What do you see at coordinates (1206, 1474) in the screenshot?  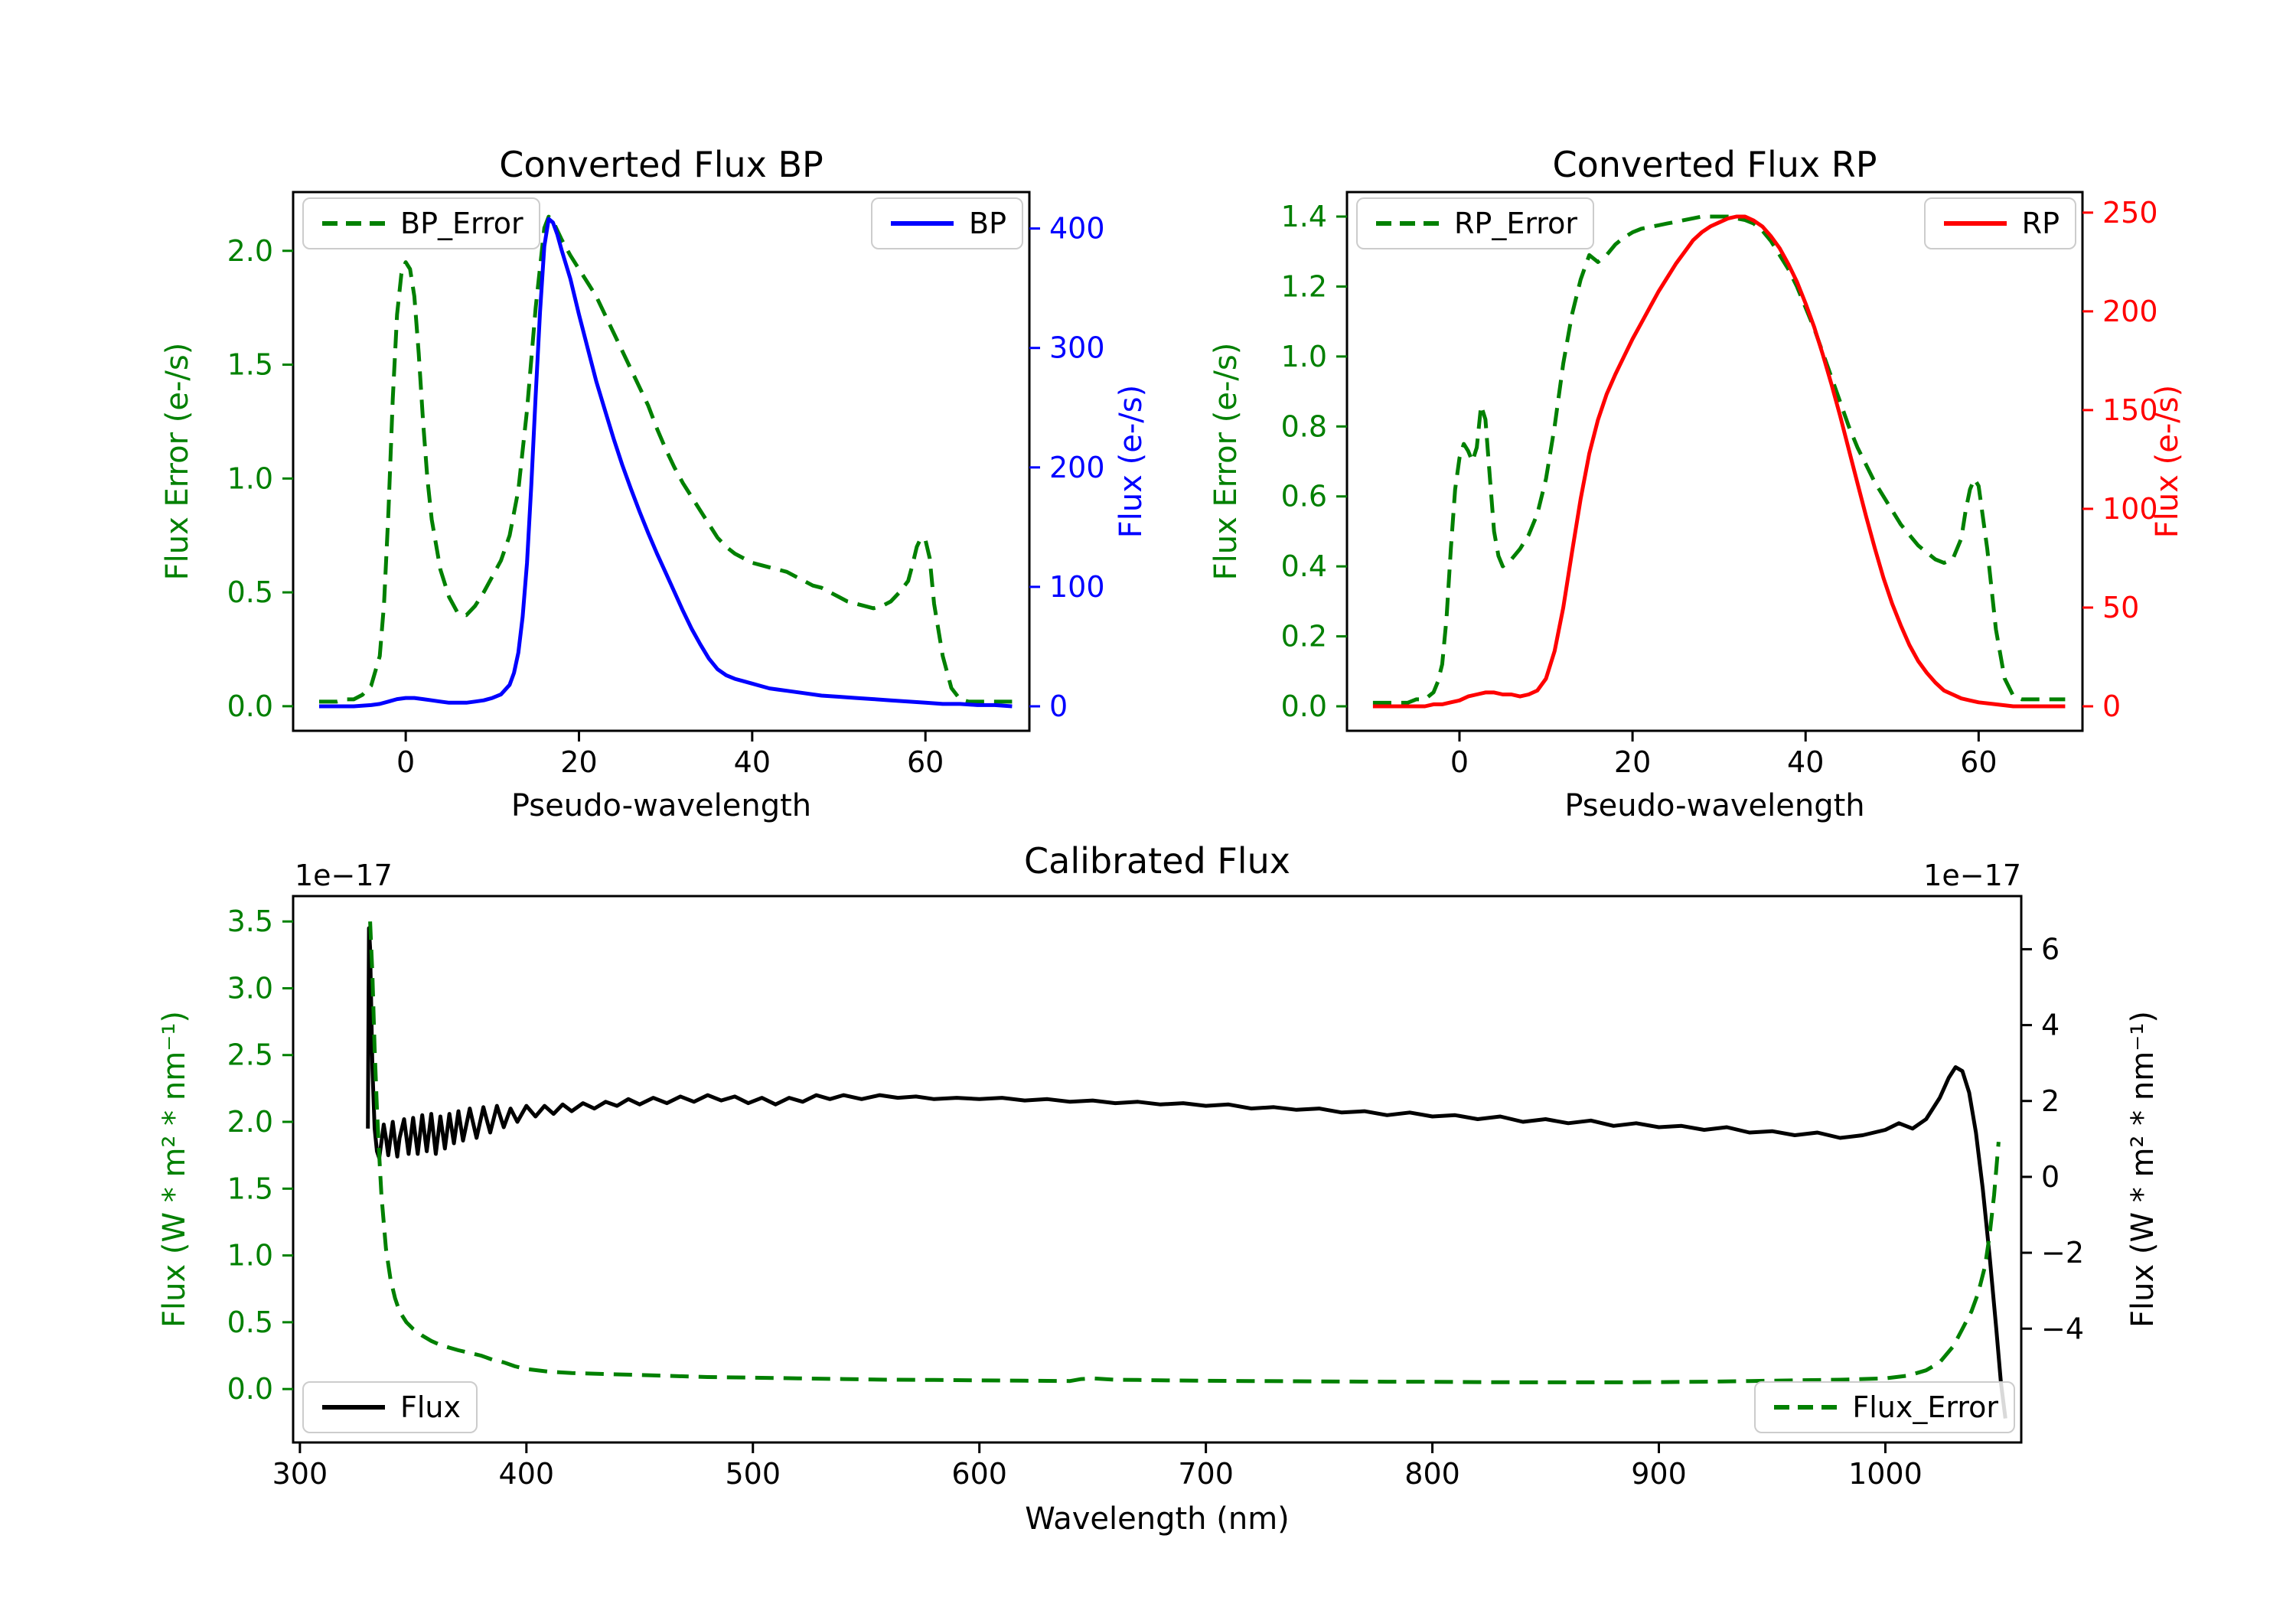 I see `x-tick-label: 700` at bounding box center [1206, 1474].